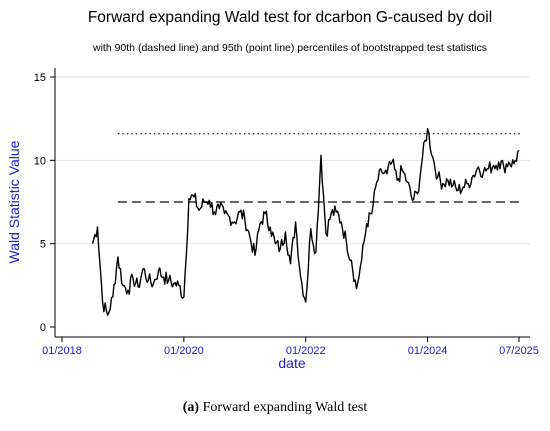 This screenshot has height=431, width=550. Describe the element at coordinates (191, 407) in the screenshot. I see `caption-label: (a)` at that location.